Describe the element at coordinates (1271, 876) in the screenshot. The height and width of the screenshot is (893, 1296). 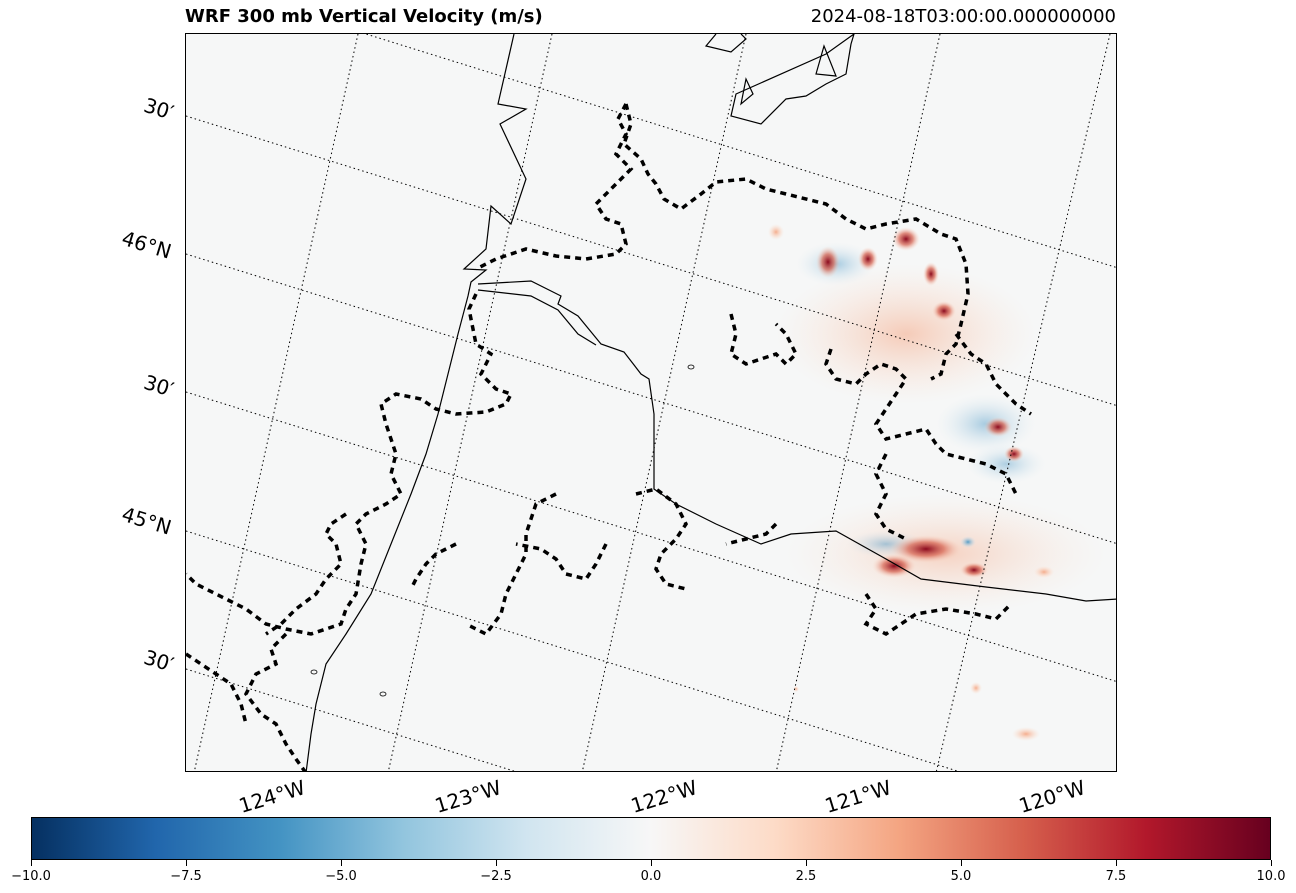
I see `colorbar-tick-label: 10.0` at that location.